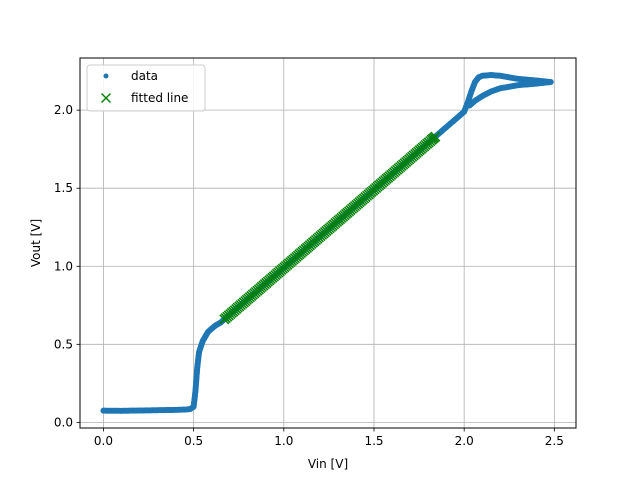 This screenshot has height=480, width=640. What do you see at coordinates (469, 105) in the screenshot?
I see `data-point` at bounding box center [469, 105].